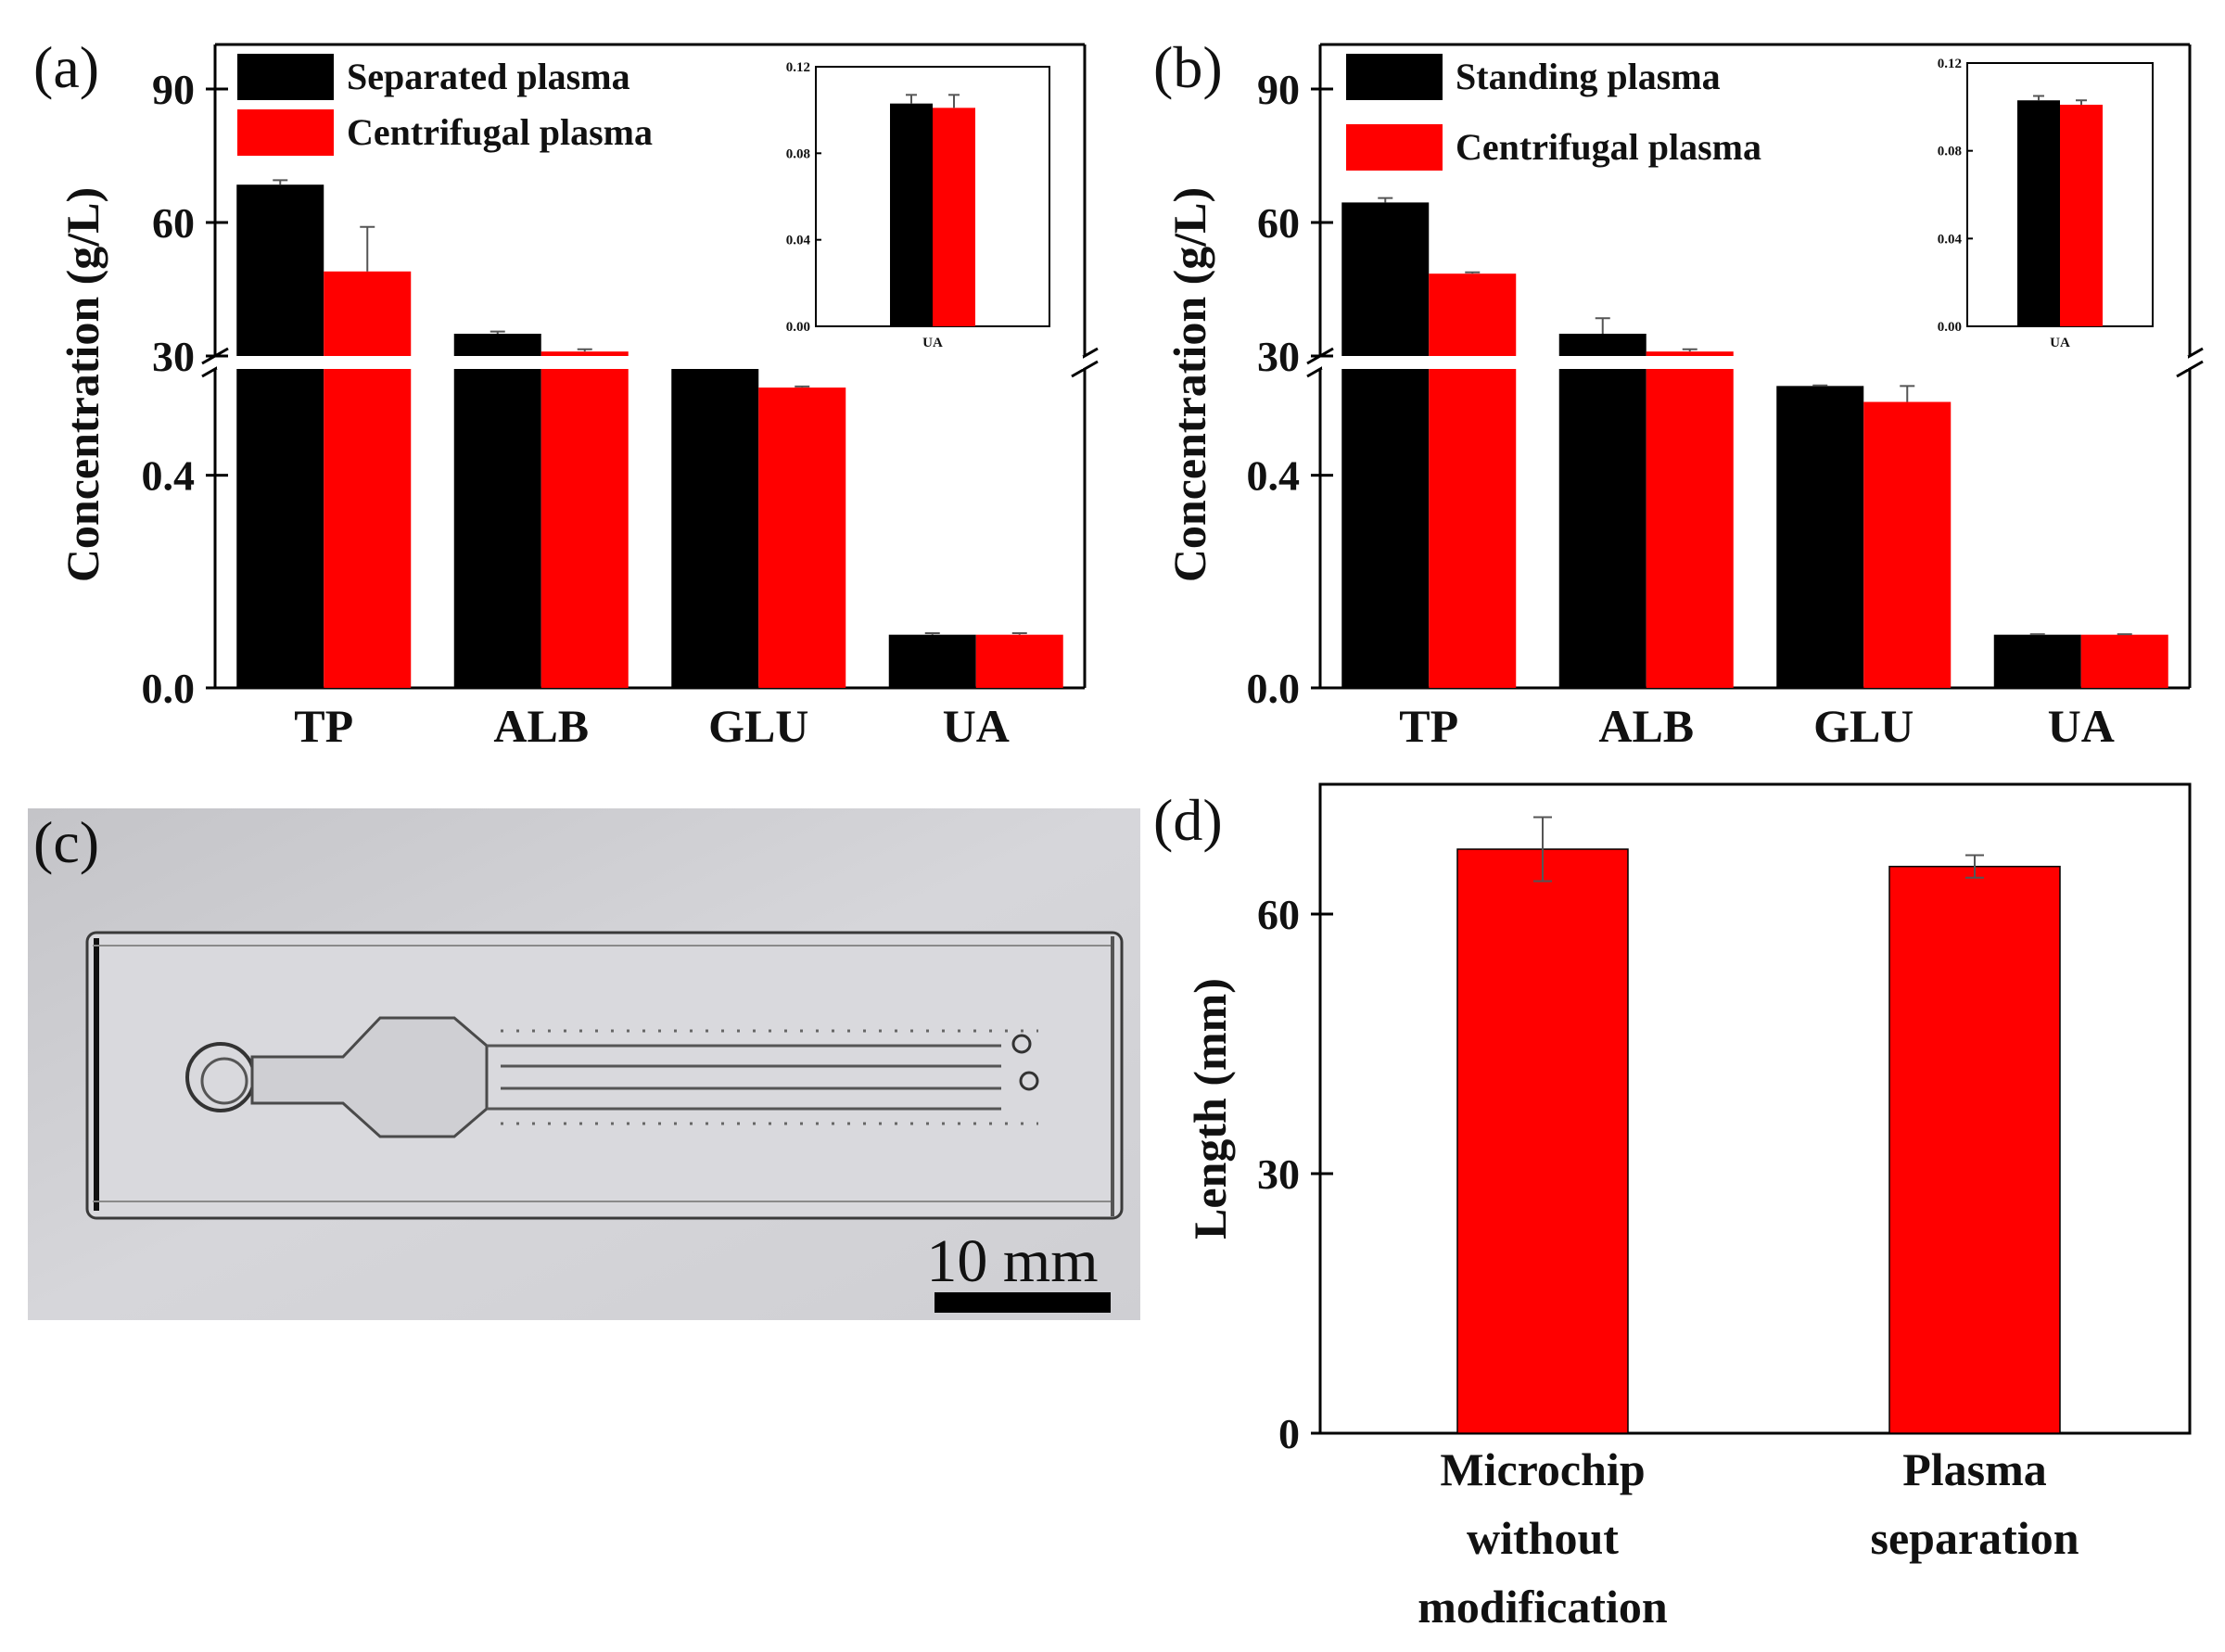  I want to click on x-tick-label: Plasma, so click(1974, 1469).